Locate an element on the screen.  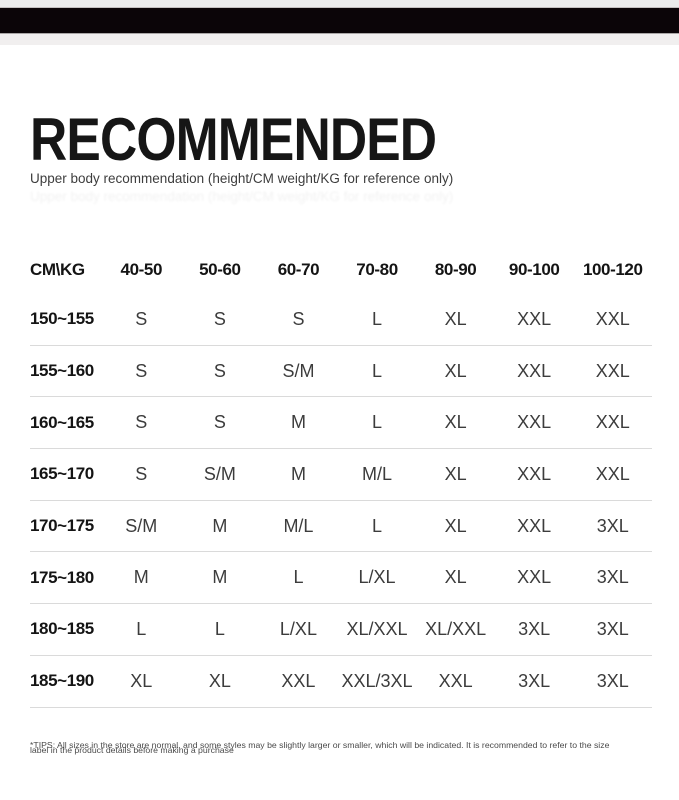
row-label: 150~155 is located at coordinates (62, 319).